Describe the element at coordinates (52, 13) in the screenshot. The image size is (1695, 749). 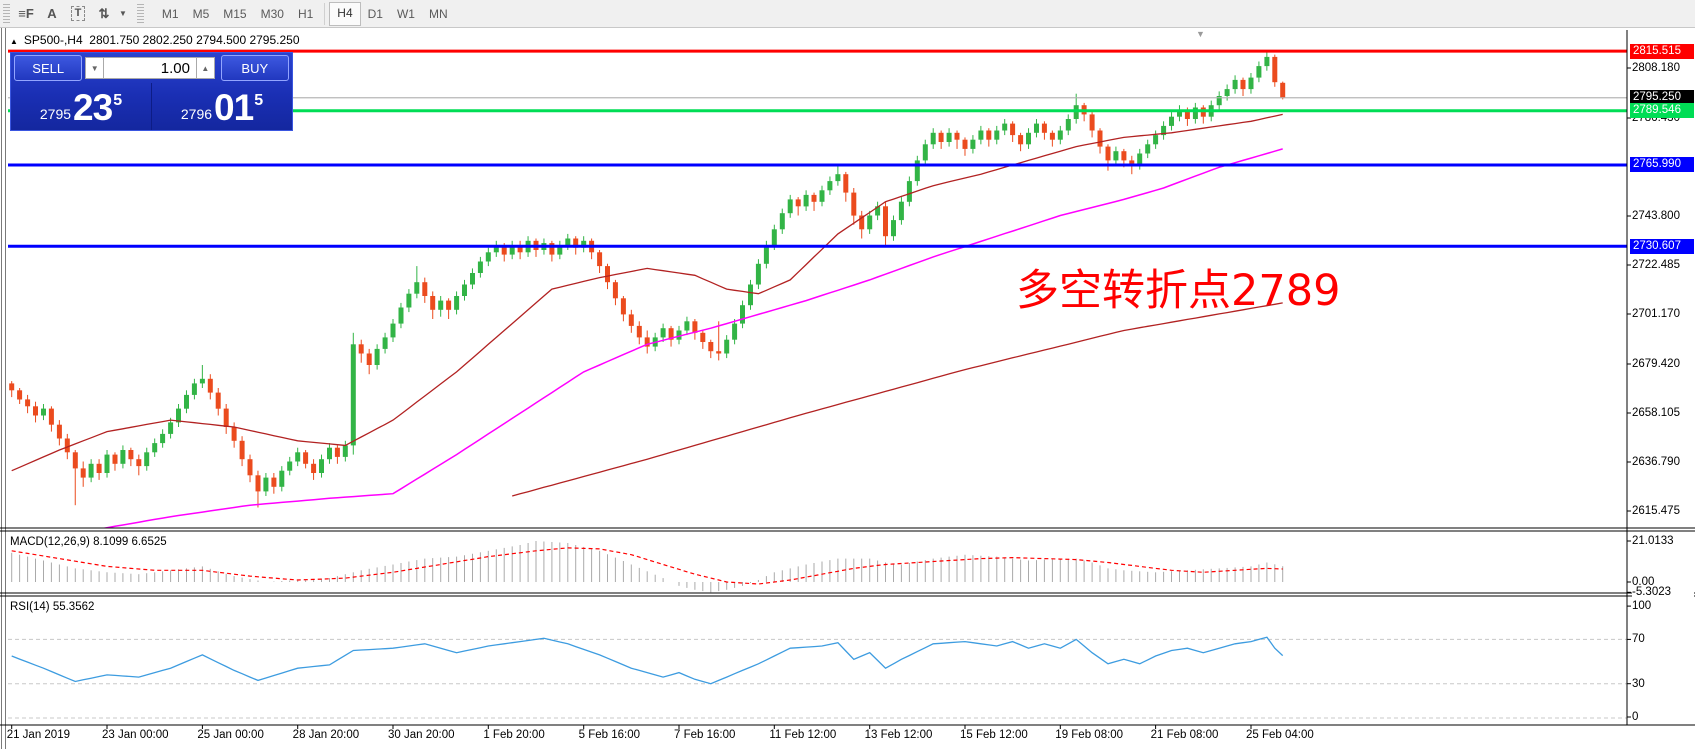
I see `text-tool-icon: A` at that location.